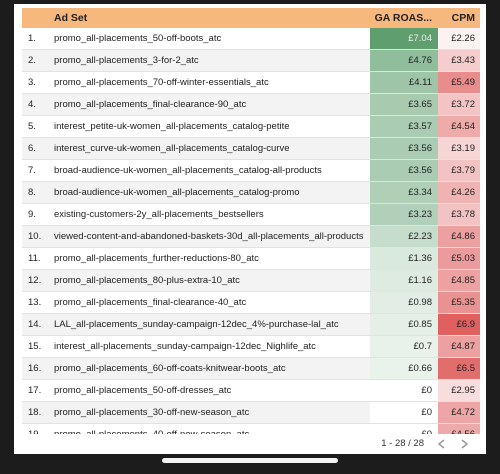 The width and height of the screenshot is (500, 474). Describe the element at coordinates (35, 368) in the screenshot. I see `row-index: 16.` at that location.